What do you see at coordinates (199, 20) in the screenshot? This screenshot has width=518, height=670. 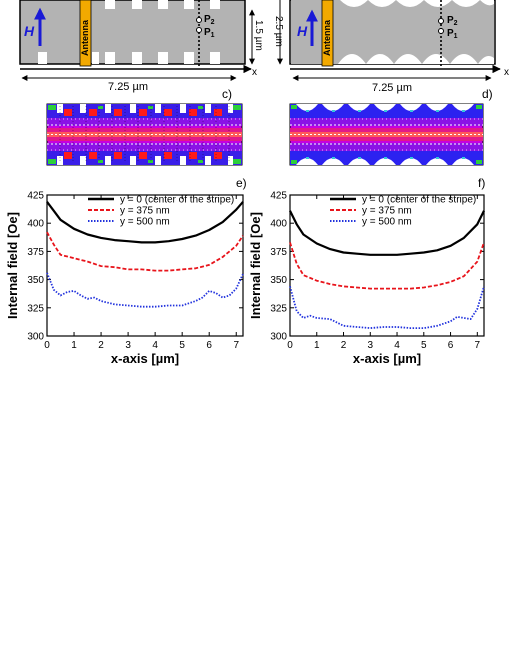 I see `point-p2-a` at bounding box center [199, 20].